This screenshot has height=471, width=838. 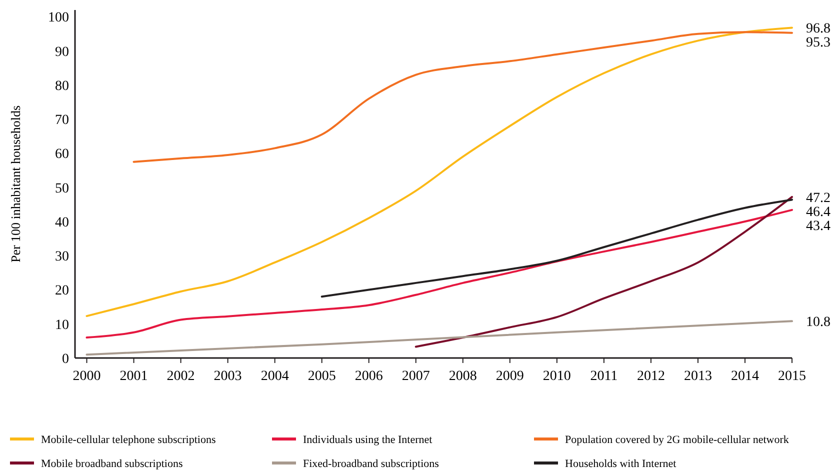 What do you see at coordinates (371, 464) in the screenshot?
I see `legend-label: Fixed-broadband subscriptions` at bounding box center [371, 464].